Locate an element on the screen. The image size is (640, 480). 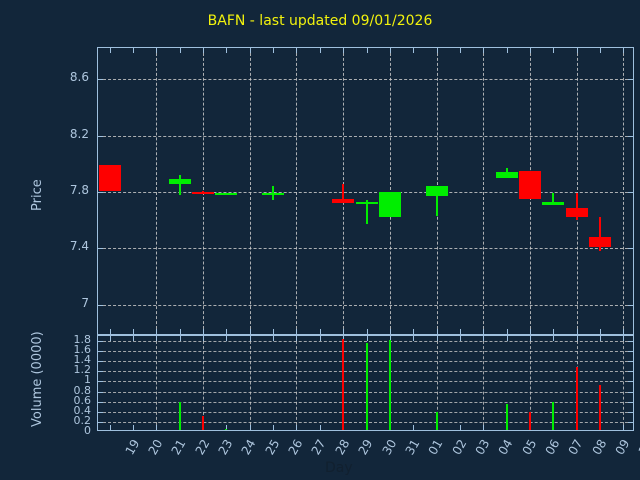
volume-tick-label: 1 is located at coordinates (87, 380).